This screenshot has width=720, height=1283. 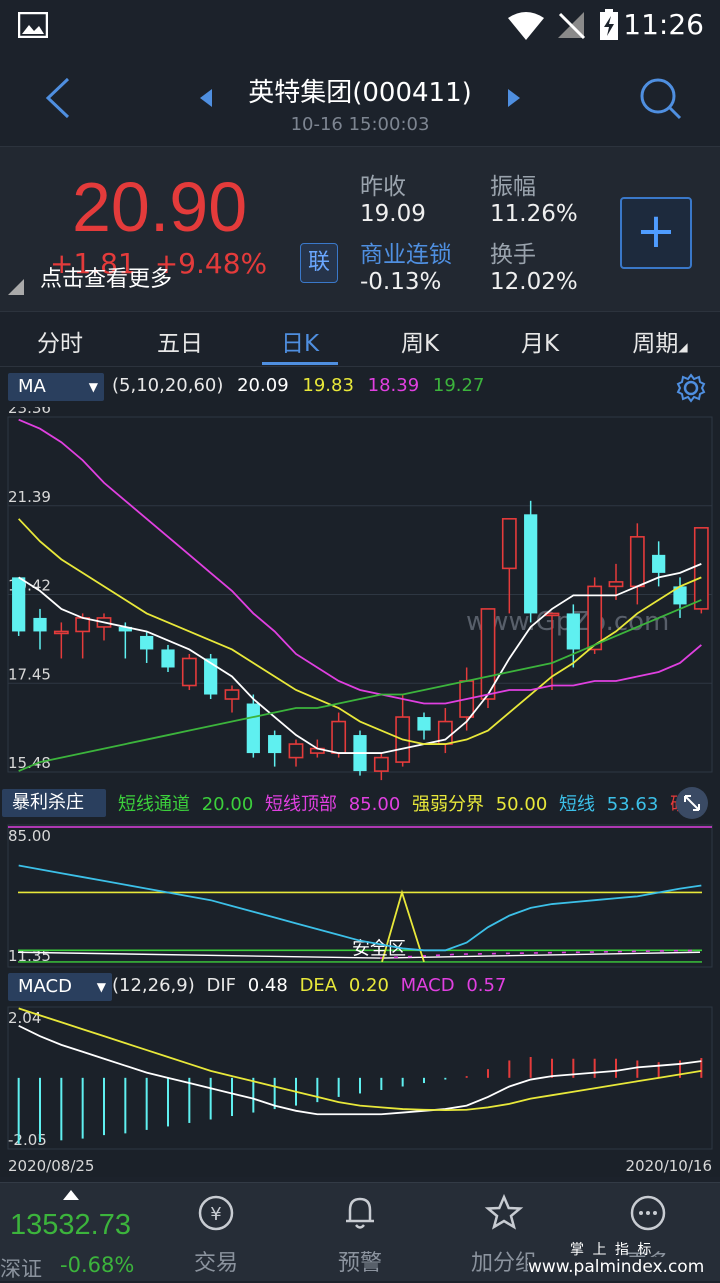 What do you see at coordinates (513, 187) in the screenshot?
I see `amplitude-label: 振幅` at bounding box center [513, 187].